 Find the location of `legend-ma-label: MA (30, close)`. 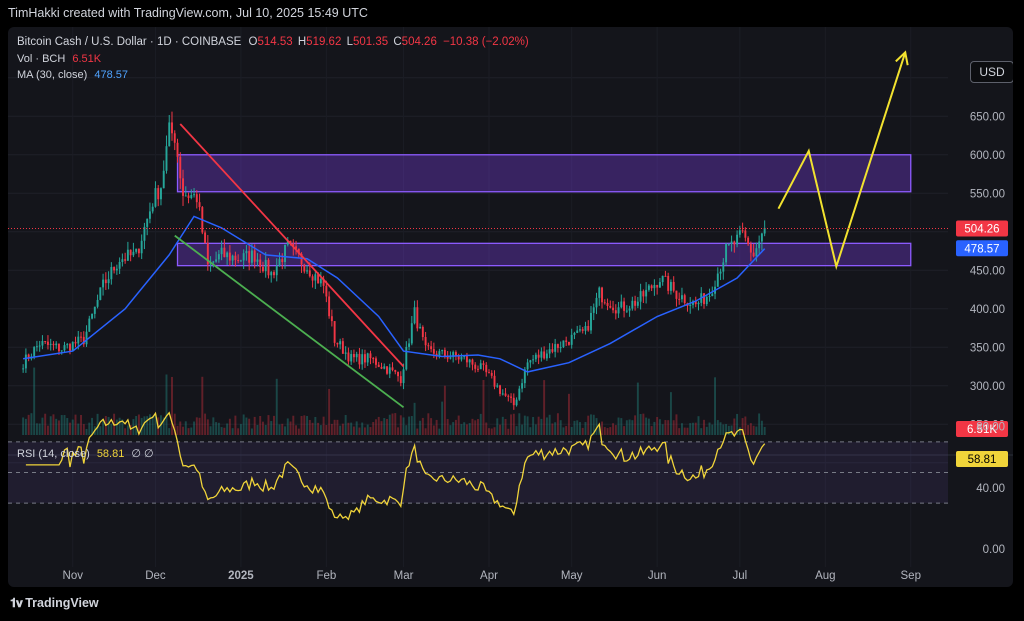

legend-ma-label: MA (30, close) is located at coordinates (52, 75).